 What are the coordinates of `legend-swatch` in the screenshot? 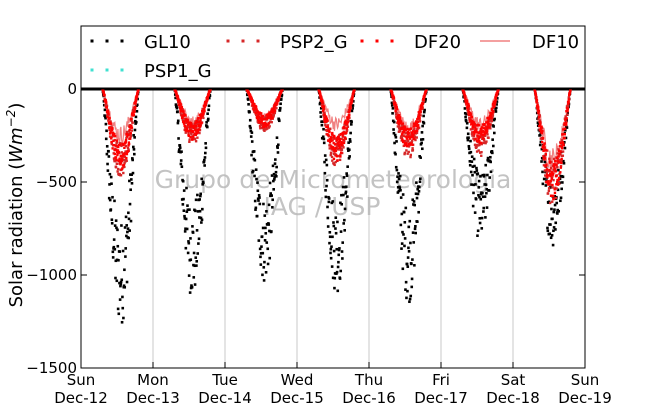 It's located at (377, 41).